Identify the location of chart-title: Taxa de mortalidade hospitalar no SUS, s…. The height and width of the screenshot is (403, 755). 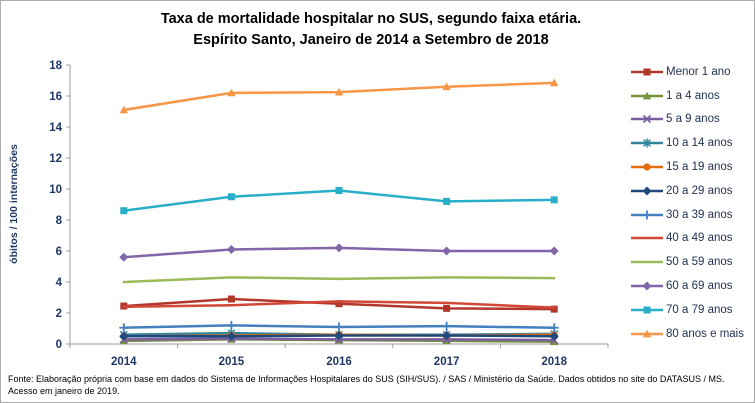
(371, 30).